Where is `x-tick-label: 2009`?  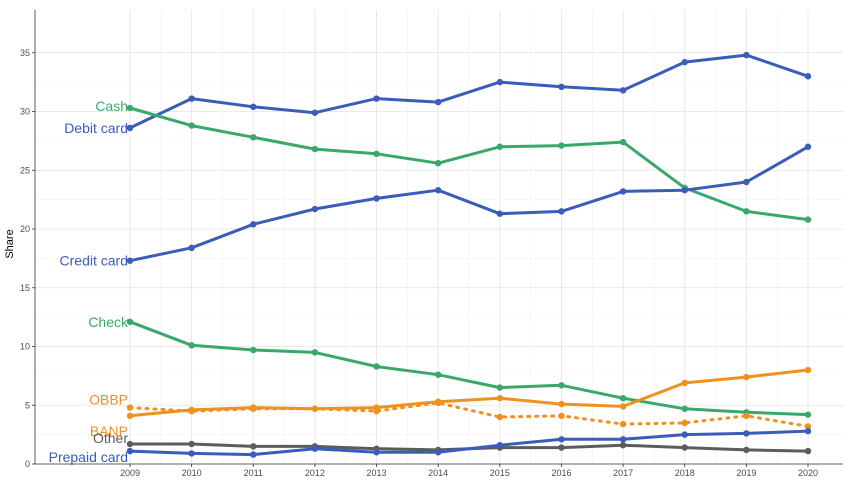 x-tick-label: 2009 is located at coordinates (130, 473).